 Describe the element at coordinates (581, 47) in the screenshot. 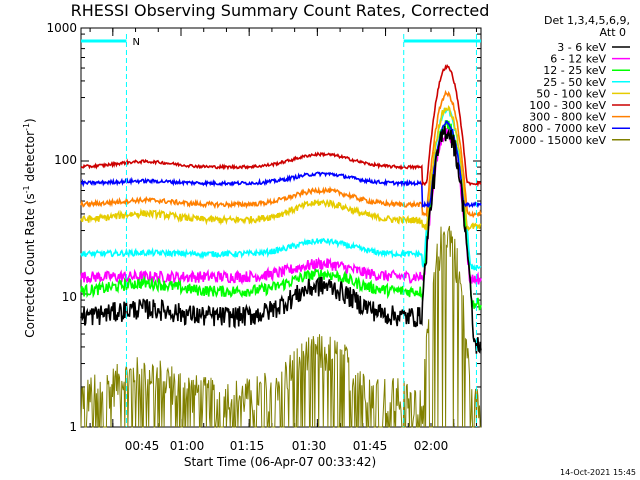

I see `legend-label: 3 - 6 keV` at that location.